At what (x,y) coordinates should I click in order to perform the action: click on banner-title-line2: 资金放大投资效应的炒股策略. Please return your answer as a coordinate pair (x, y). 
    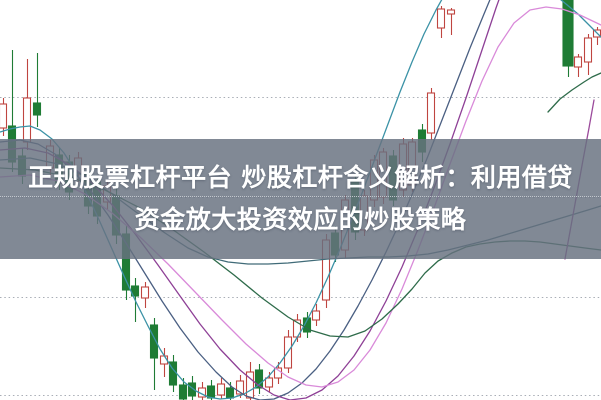
    Looking at the image, I should click on (300, 219).